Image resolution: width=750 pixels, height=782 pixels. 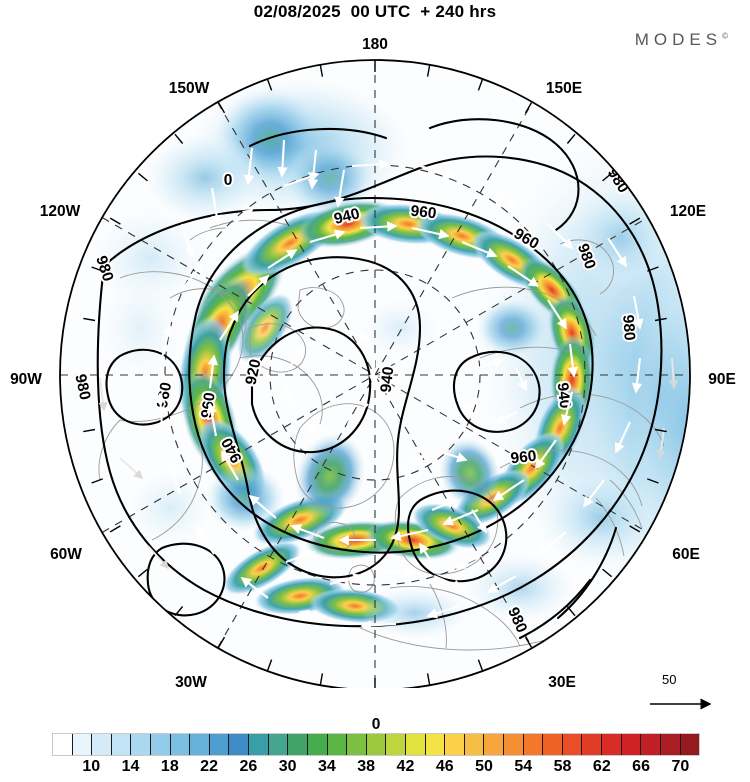 What do you see at coordinates (722, 379) in the screenshot?
I see `lon-label-90e: 90E` at bounding box center [722, 379].